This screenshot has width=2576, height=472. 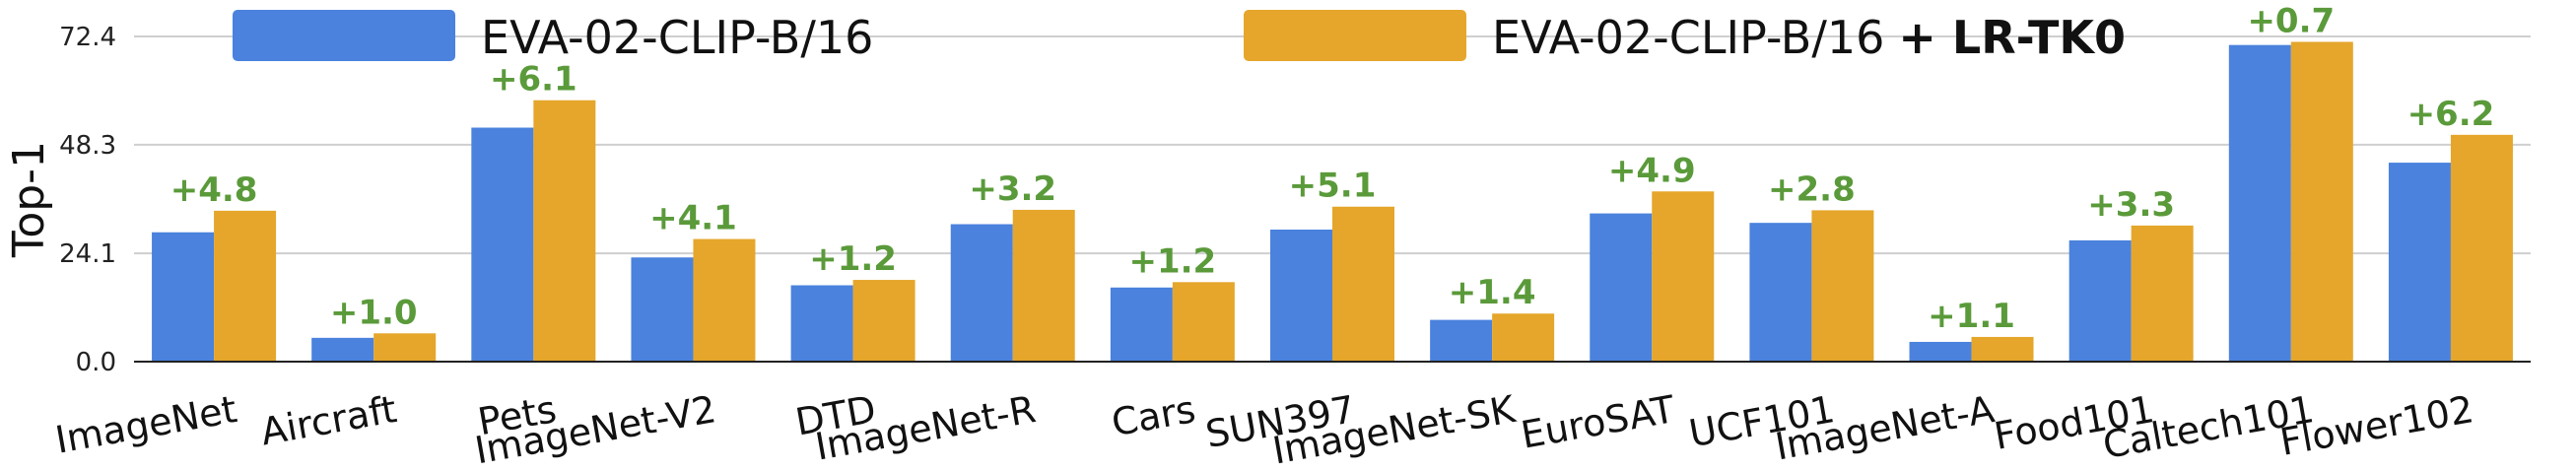 I want to click on delta-label: +2.8, so click(x=1812, y=189).